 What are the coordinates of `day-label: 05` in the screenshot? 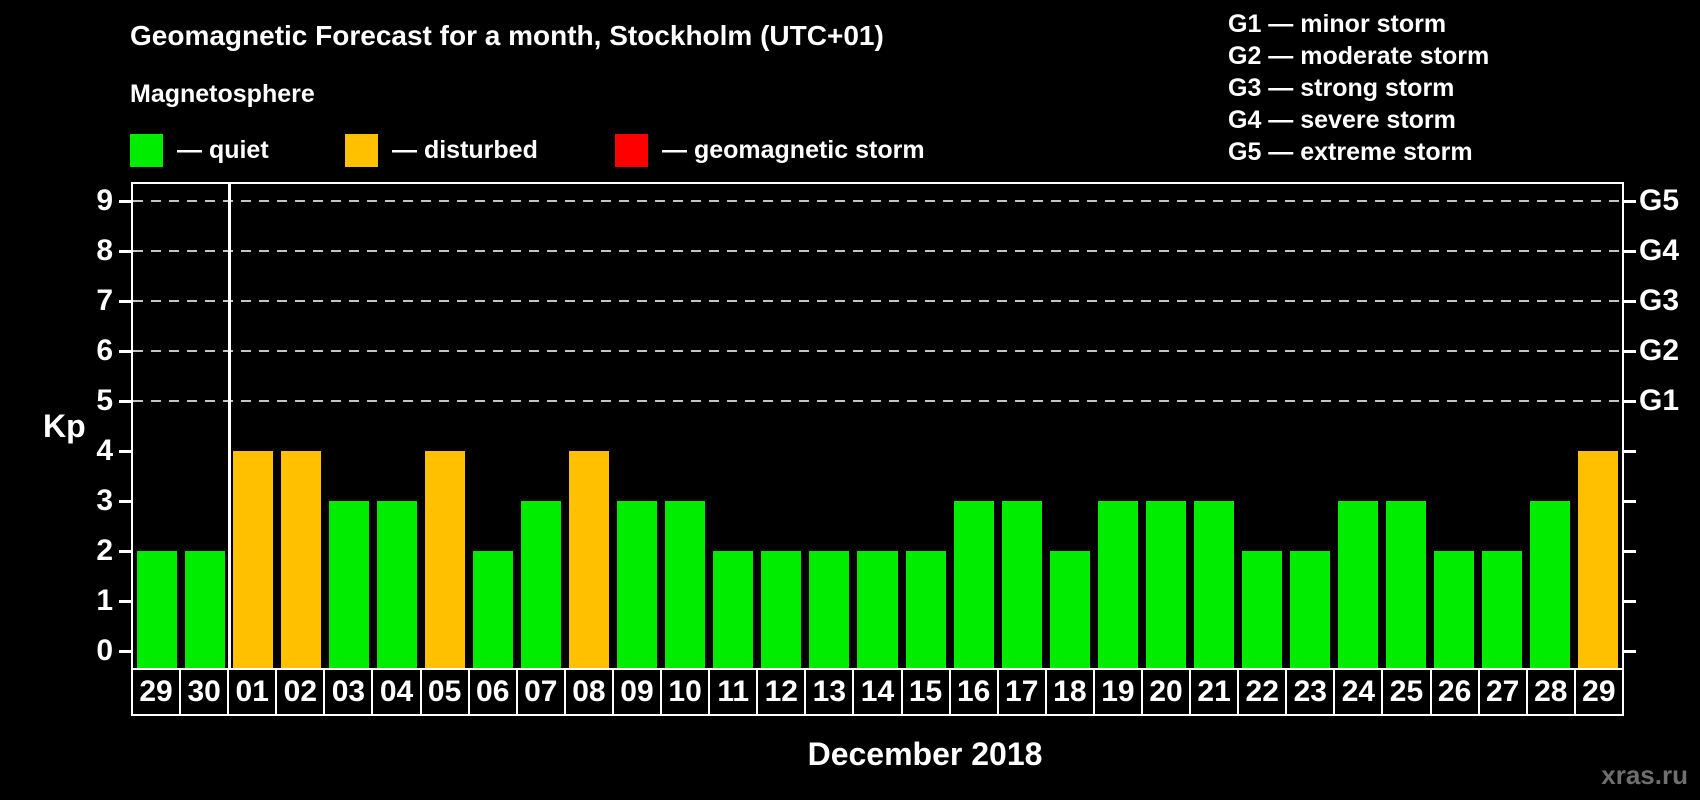 It's located at (446, 692).